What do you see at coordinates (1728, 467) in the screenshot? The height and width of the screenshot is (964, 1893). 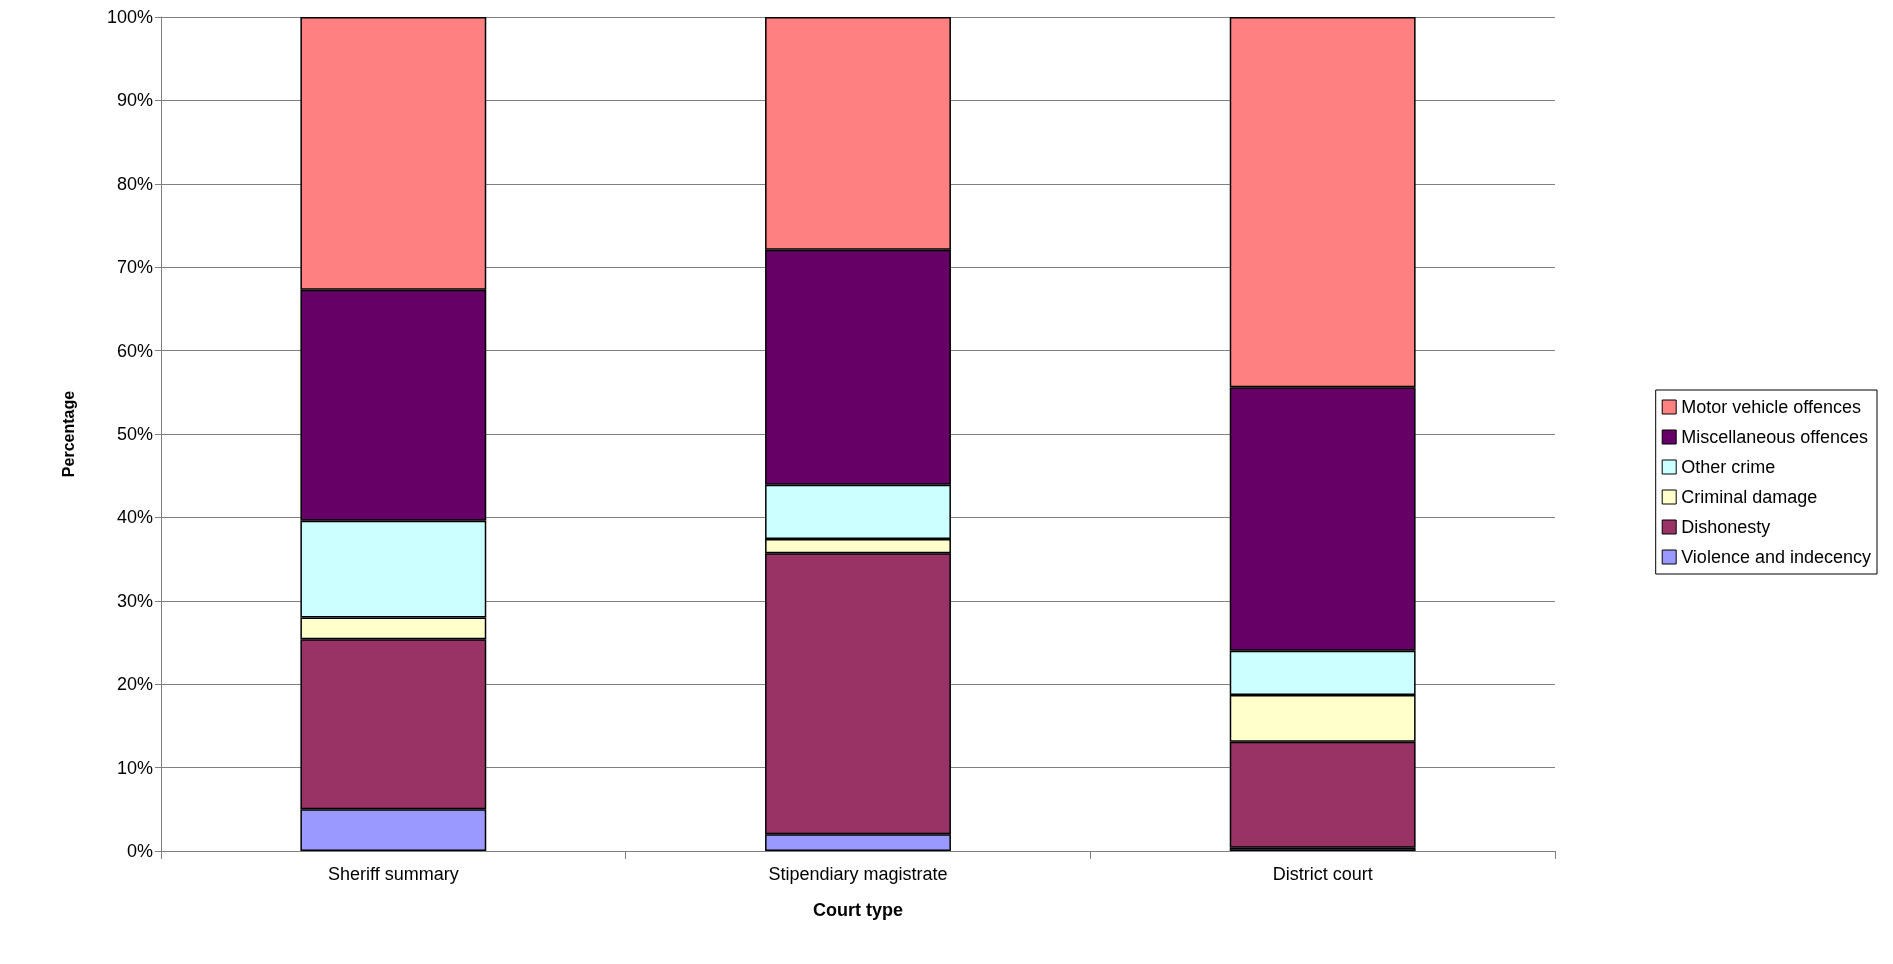 I see `legend-label: Other crime` at bounding box center [1728, 467].